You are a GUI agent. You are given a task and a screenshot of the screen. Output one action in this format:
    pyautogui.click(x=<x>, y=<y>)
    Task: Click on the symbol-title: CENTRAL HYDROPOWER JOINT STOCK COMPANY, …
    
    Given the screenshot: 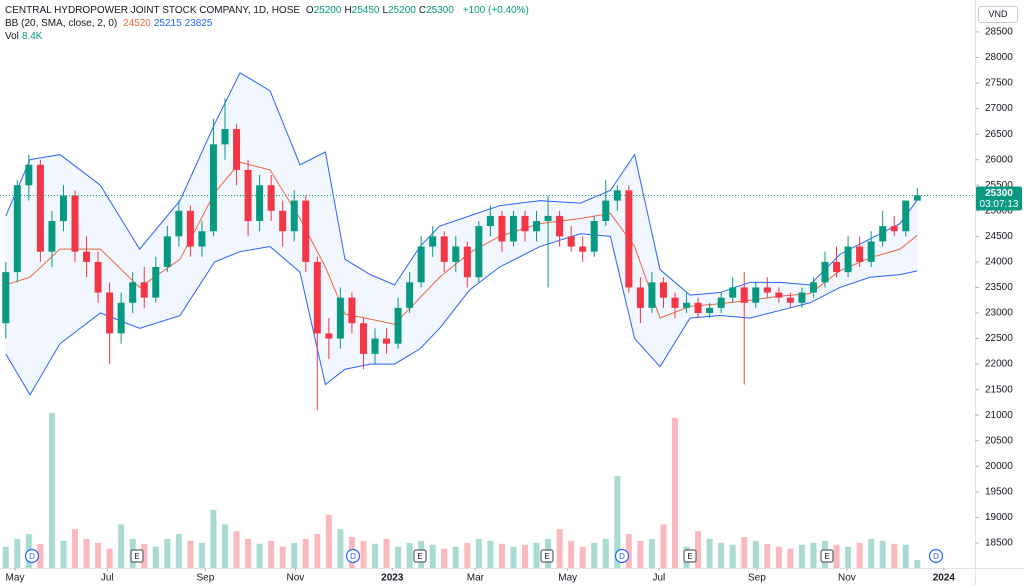 What is the action you would take?
    pyautogui.click(x=153, y=10)
    